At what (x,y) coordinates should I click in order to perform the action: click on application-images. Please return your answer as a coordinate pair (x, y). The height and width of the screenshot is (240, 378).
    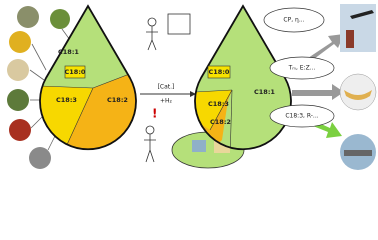
    Looking at the image, I should click on (358, 87).